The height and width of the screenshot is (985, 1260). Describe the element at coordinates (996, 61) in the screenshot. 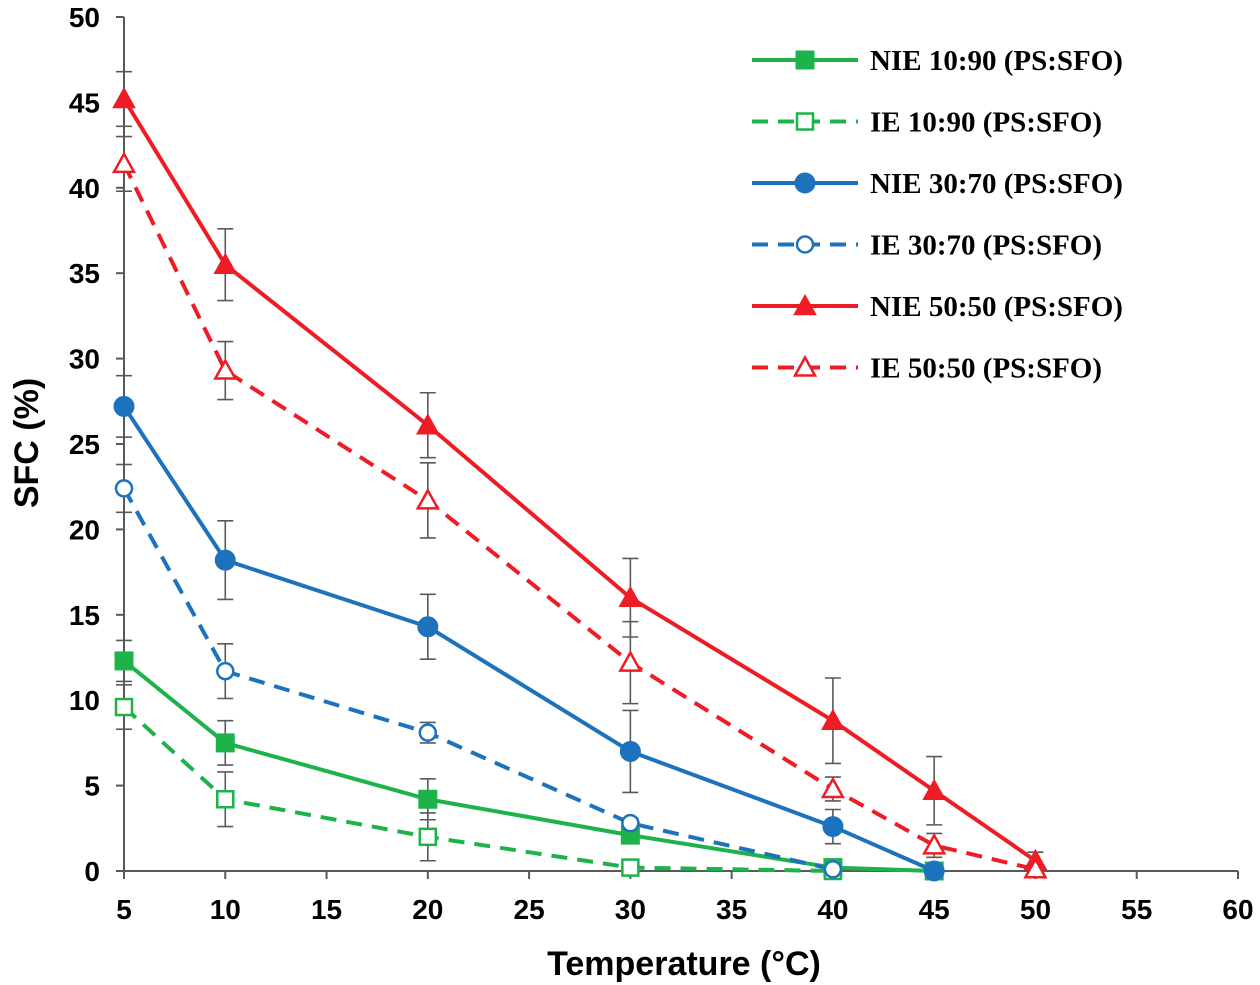

I see `legend-label-0: NIE 10:90 (PS:SFO)` at that location.